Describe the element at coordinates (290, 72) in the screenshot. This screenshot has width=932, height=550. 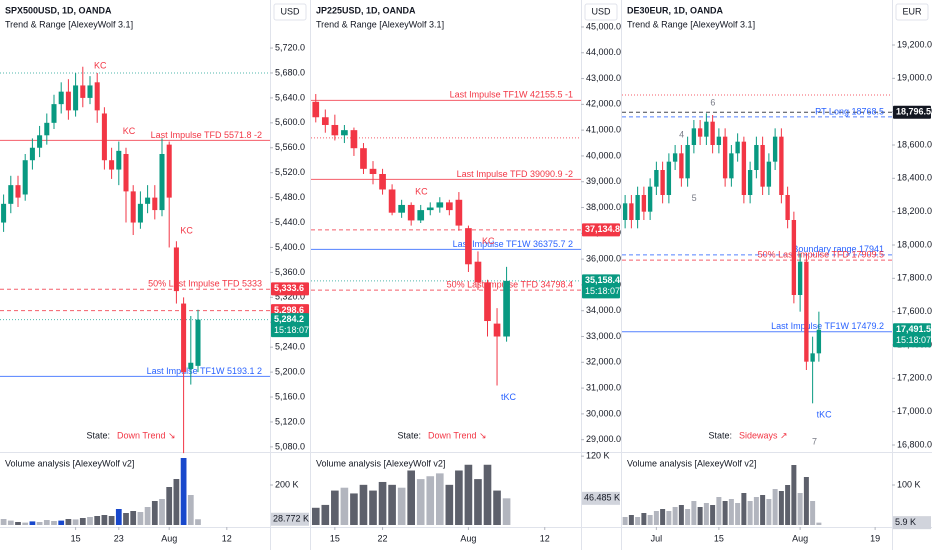
I see `y-tick-label: 5,680.0` at that location.